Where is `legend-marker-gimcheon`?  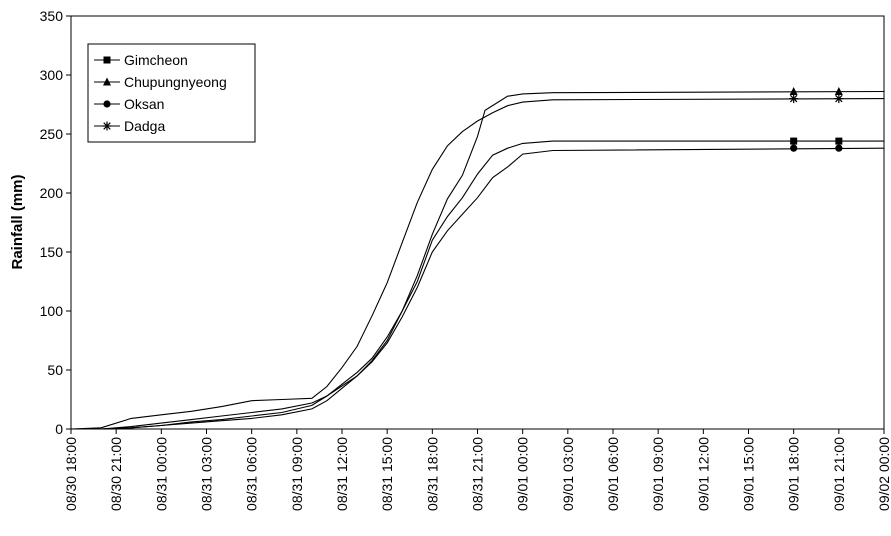 legend-marker-gimcheon is located at coordinates (107, 60).